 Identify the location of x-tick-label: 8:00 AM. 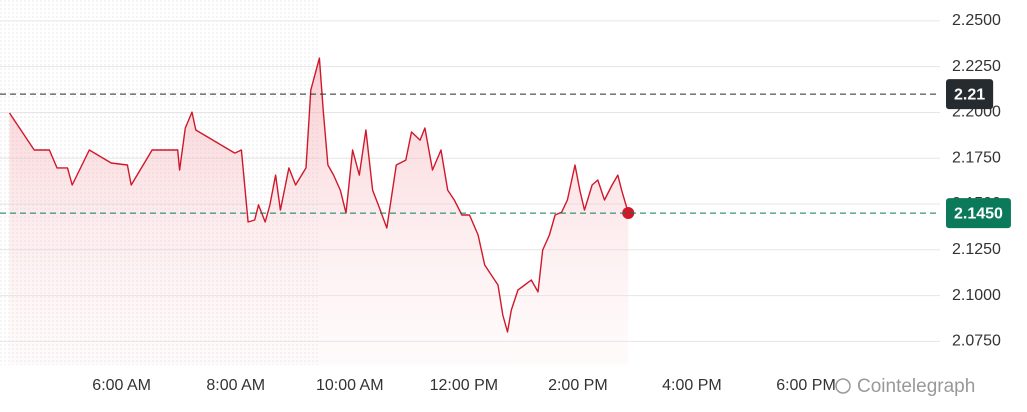
(235, 385).